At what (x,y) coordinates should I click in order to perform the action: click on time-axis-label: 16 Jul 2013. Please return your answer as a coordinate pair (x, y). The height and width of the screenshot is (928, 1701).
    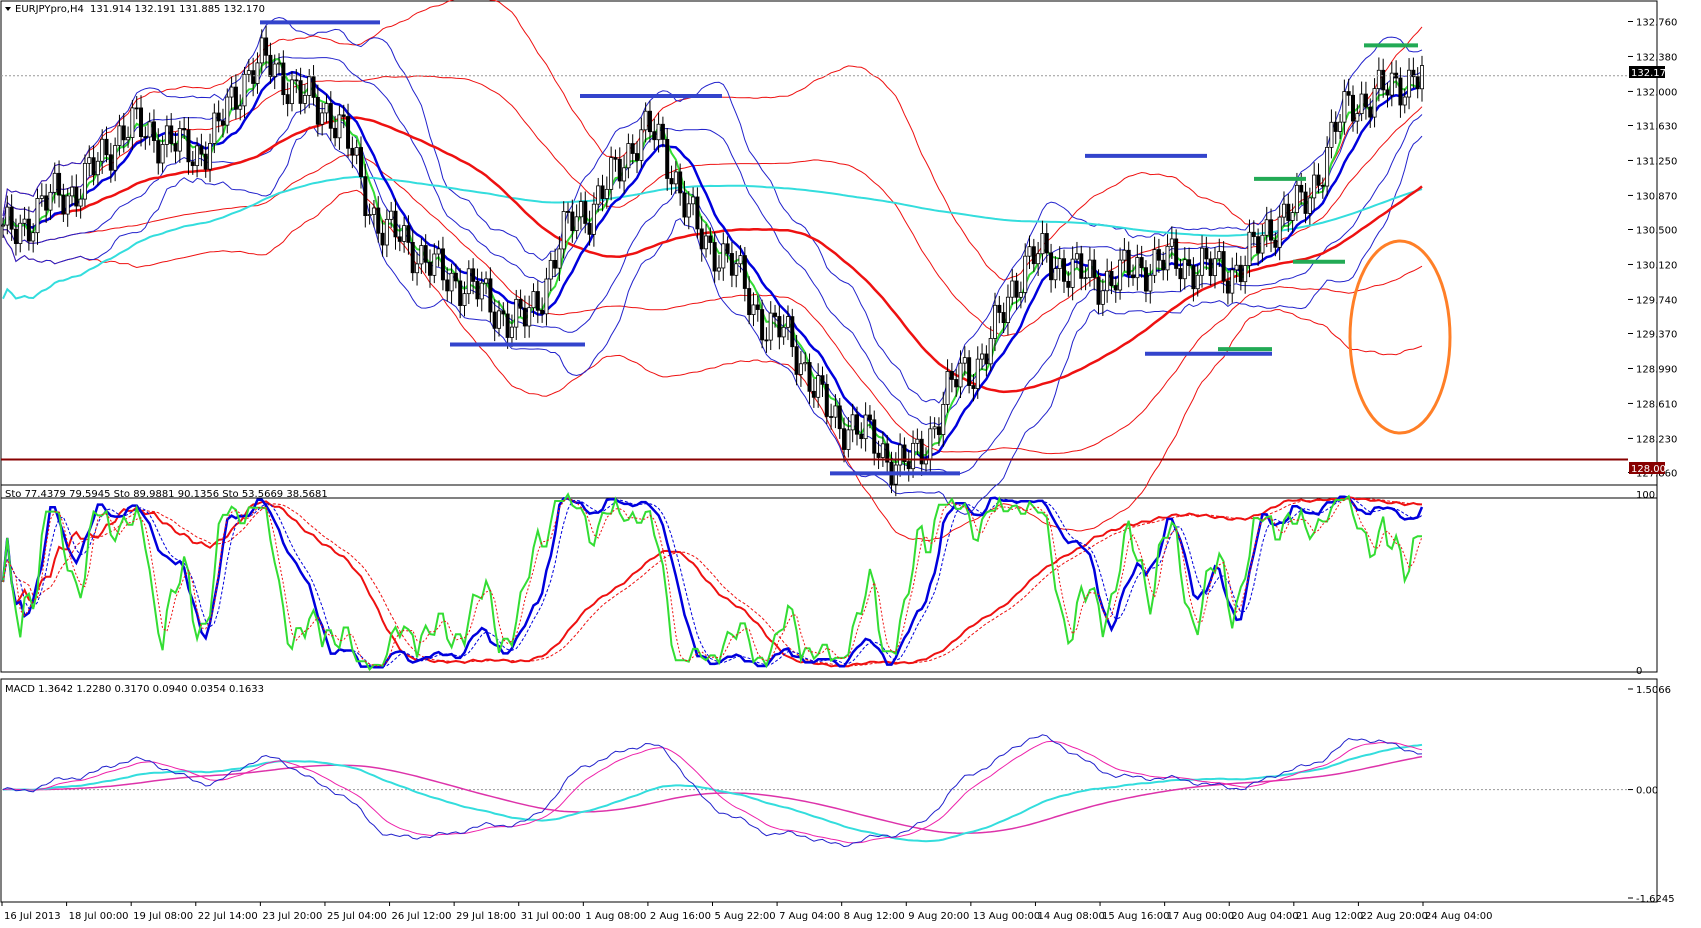
    Looking at the image, I should click on (32, 916).